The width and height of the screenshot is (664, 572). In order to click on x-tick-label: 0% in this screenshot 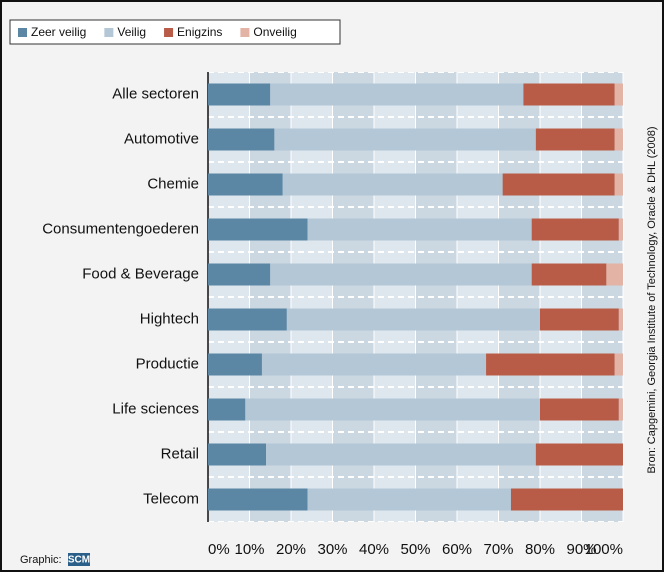, I will do `click(219, 549)`.